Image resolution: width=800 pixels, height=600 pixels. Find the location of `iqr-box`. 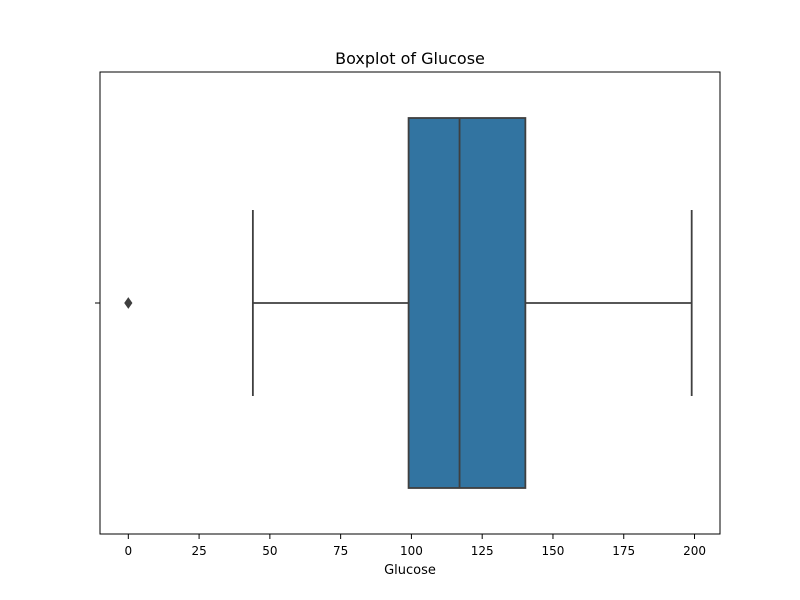

iqr-box is located at coordinates (467, 303).